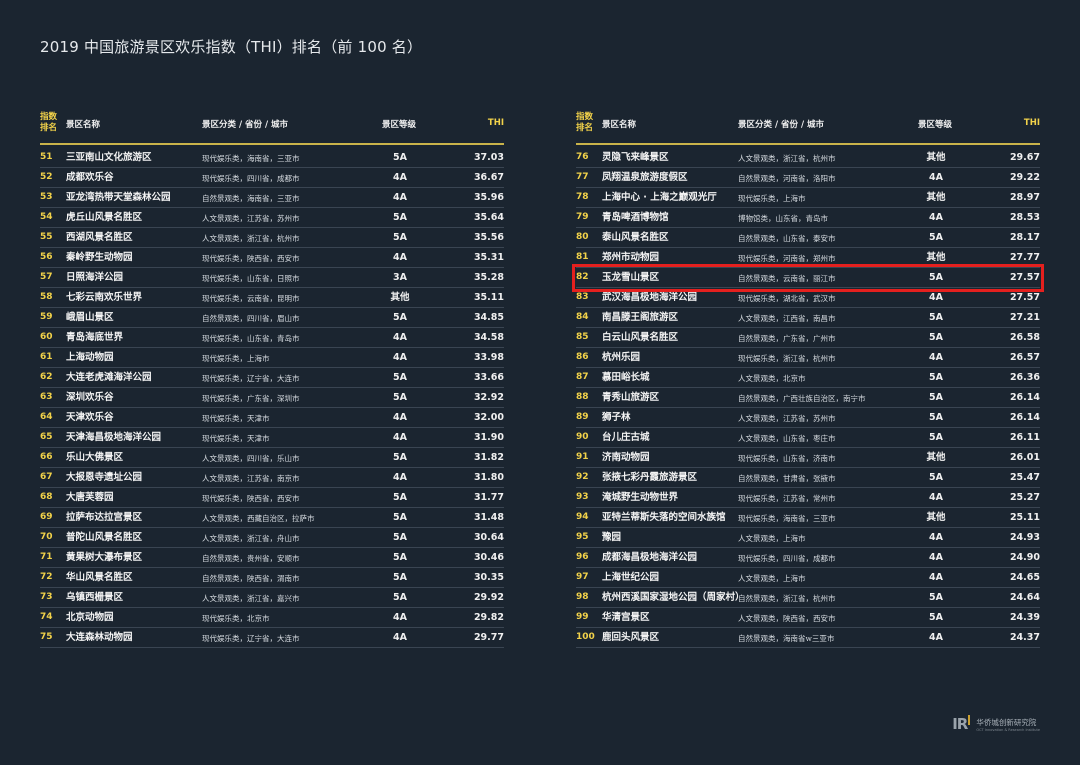 This screenshot has width=1080, height=765. Describe the element at coordinates (488, 517) in the screenshot. I see `thi-cell: 31.48` at that location.